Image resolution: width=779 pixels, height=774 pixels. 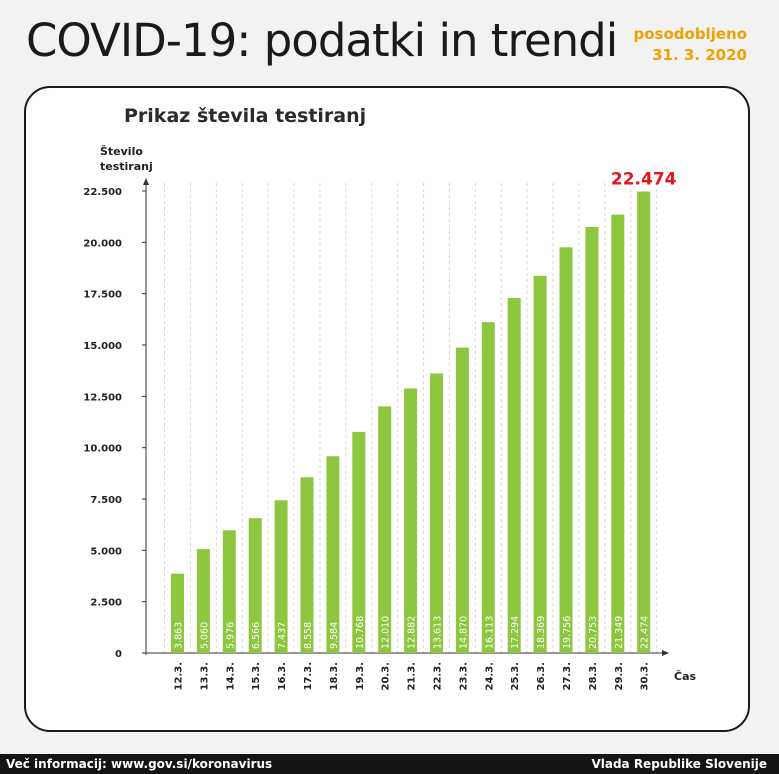 I want to click on page-title: COVID-19: podatki in trendi, so click(x=322, y=40).